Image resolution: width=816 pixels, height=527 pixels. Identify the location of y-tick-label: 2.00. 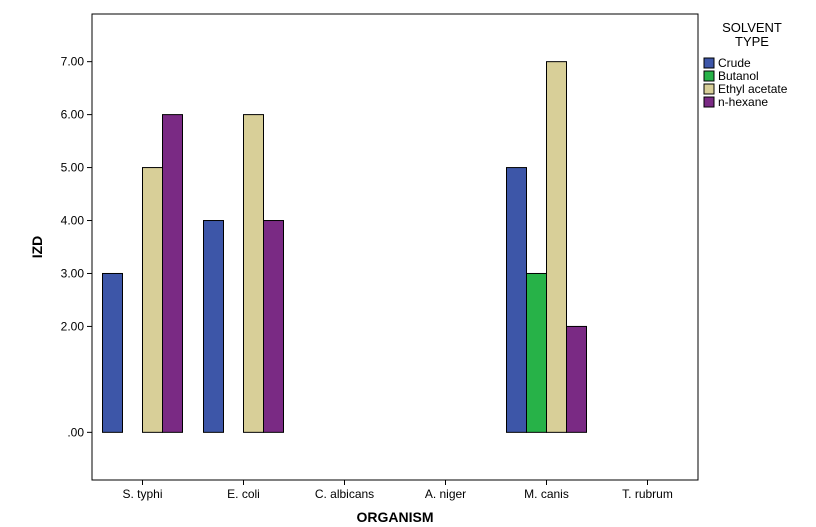
(73, 326).